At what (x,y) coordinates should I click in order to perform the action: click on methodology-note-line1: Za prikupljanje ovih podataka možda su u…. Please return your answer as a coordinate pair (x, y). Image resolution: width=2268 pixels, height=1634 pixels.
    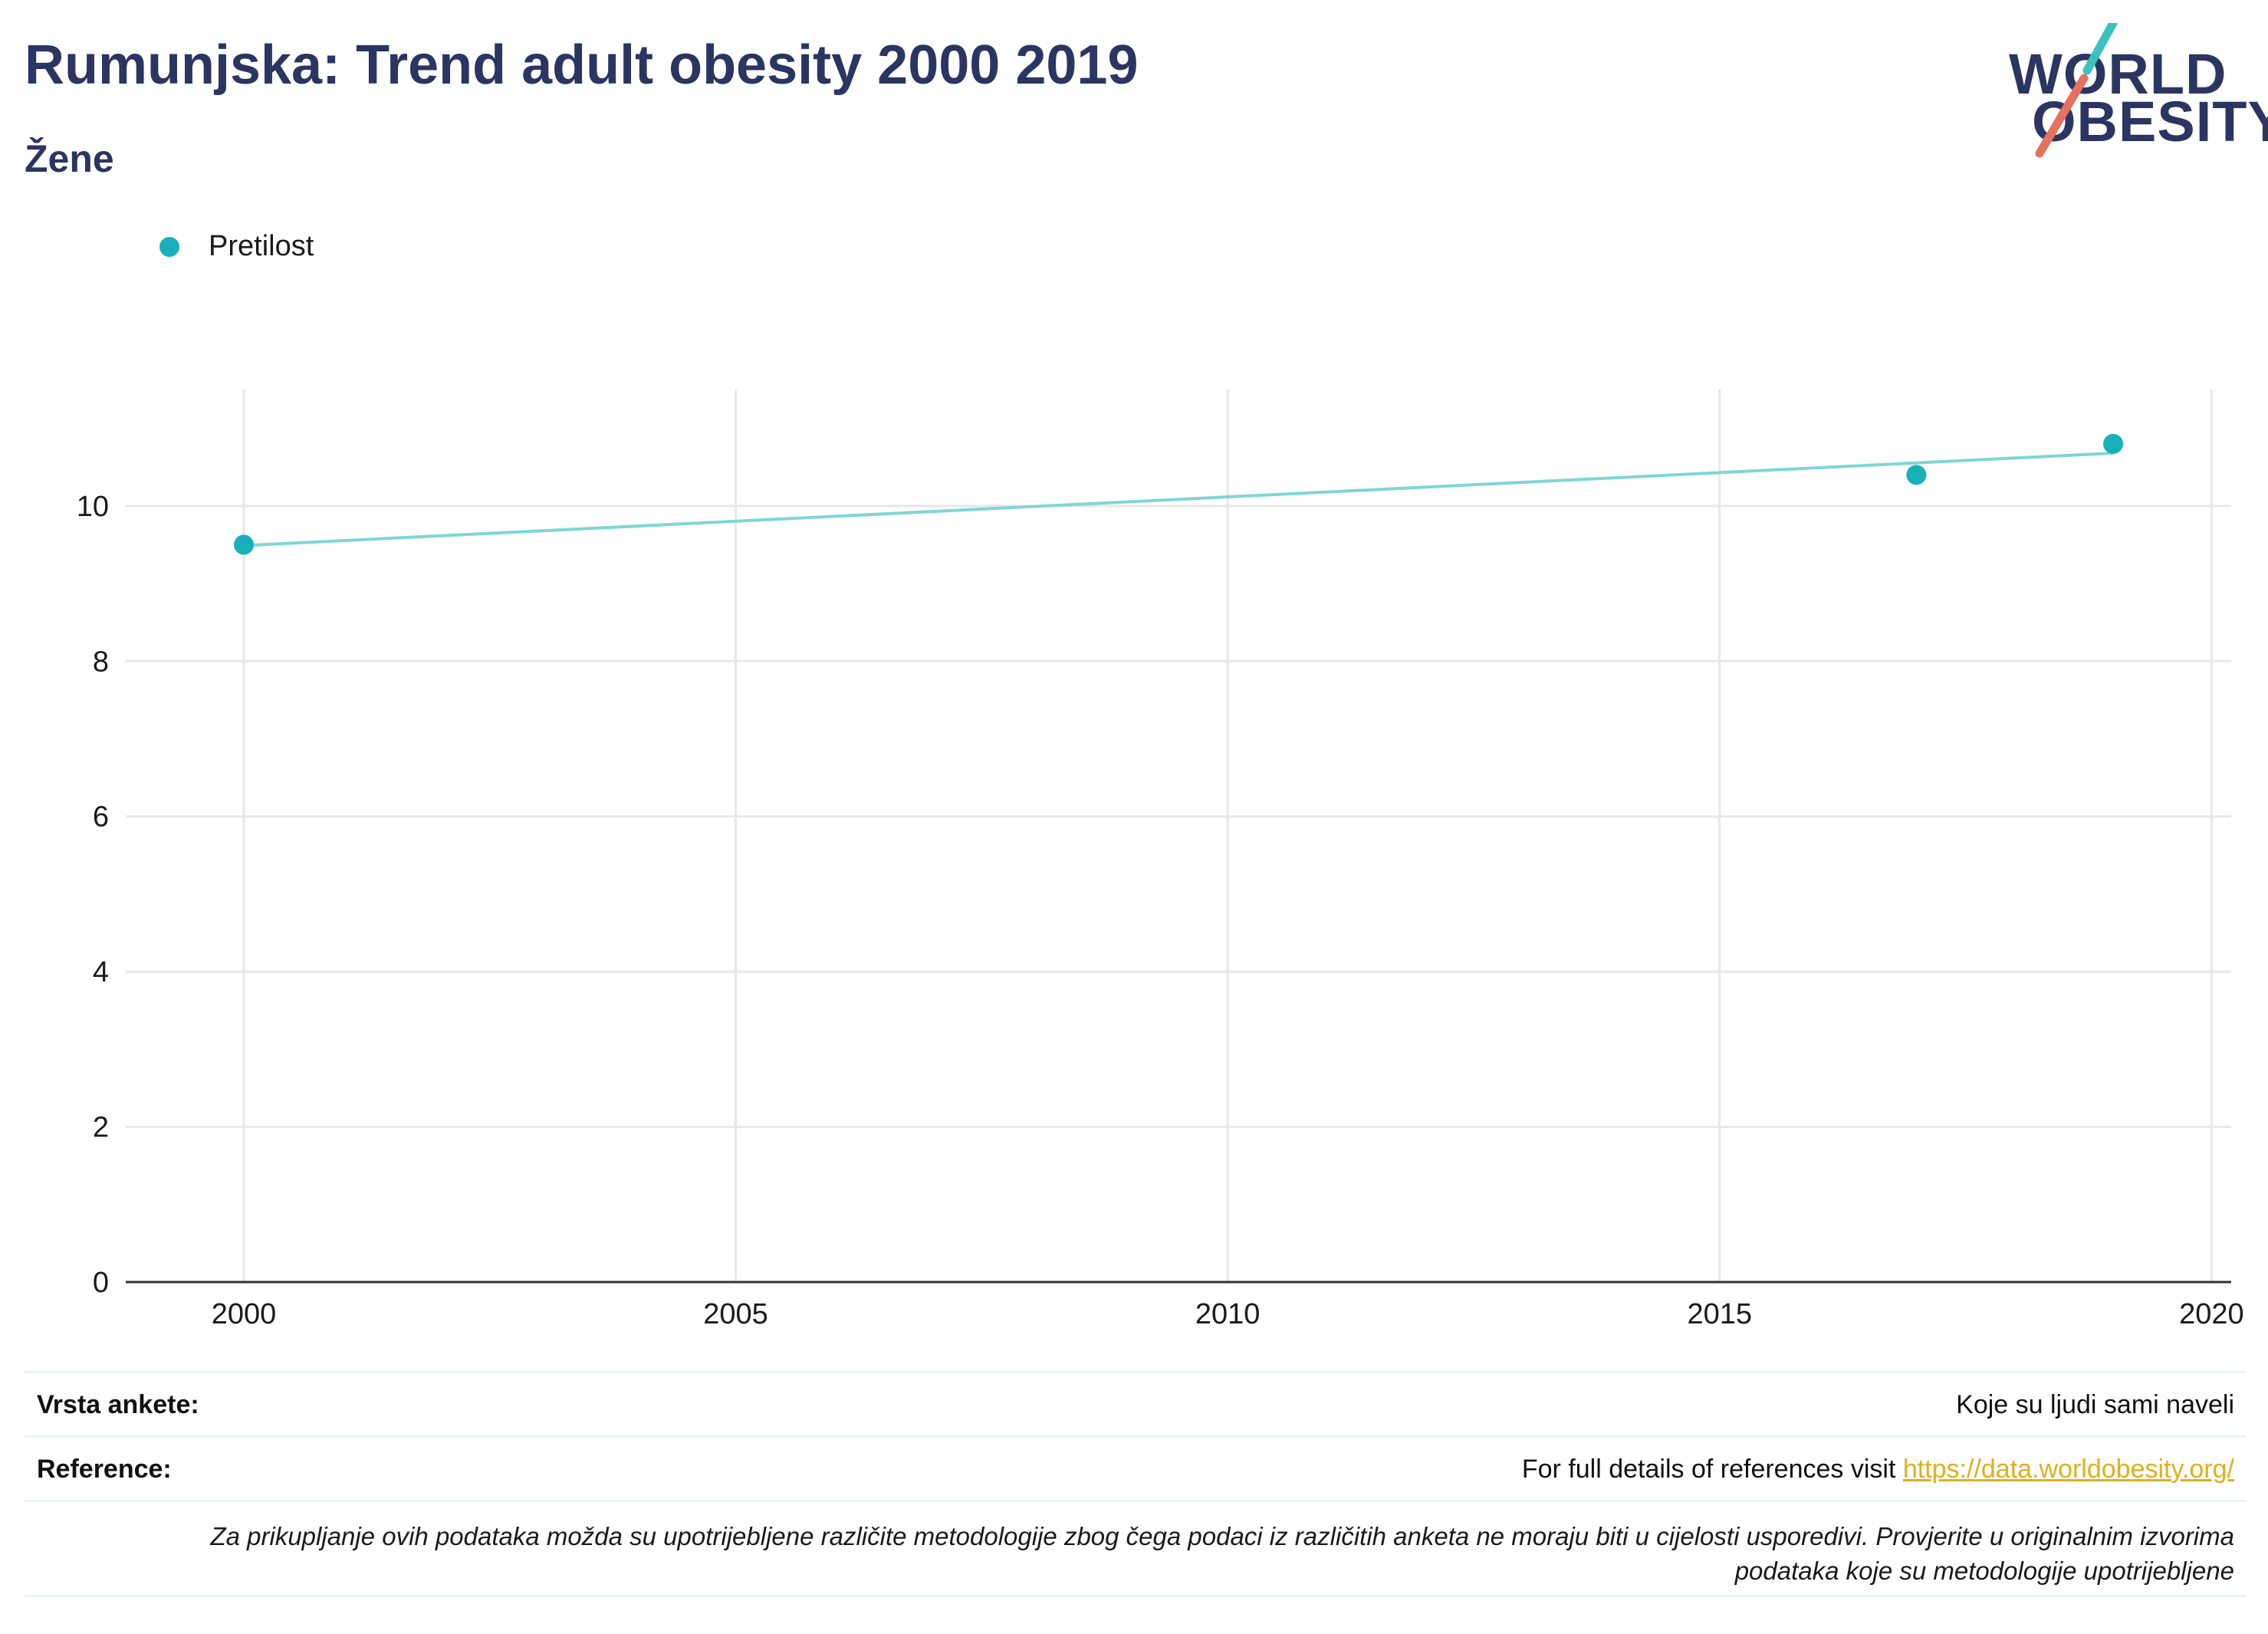
    Looking at the image, I should click on (1222, 1536).